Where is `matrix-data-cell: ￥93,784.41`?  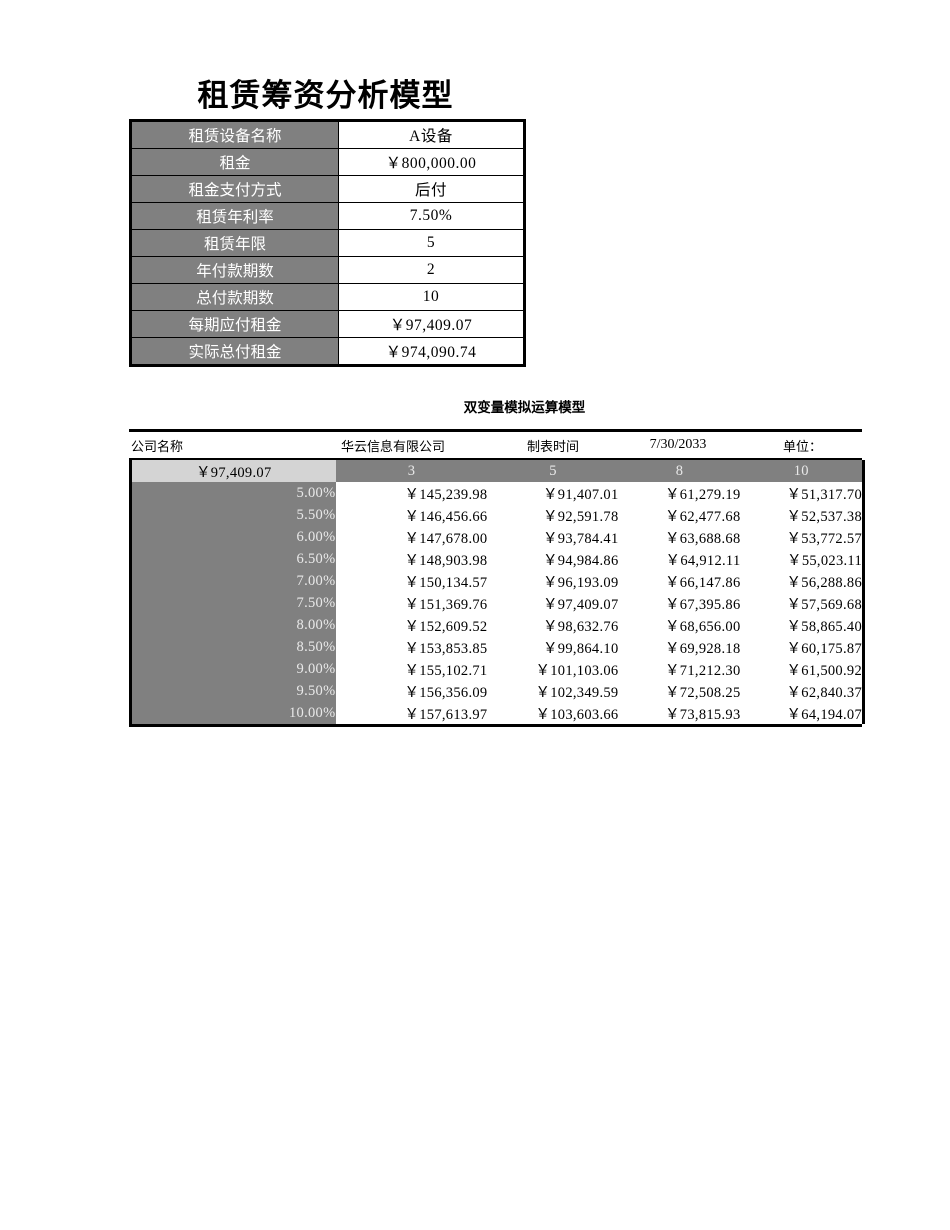
matrix-data-cell: ￥93,784.41 is located at coordinates (553, 537).